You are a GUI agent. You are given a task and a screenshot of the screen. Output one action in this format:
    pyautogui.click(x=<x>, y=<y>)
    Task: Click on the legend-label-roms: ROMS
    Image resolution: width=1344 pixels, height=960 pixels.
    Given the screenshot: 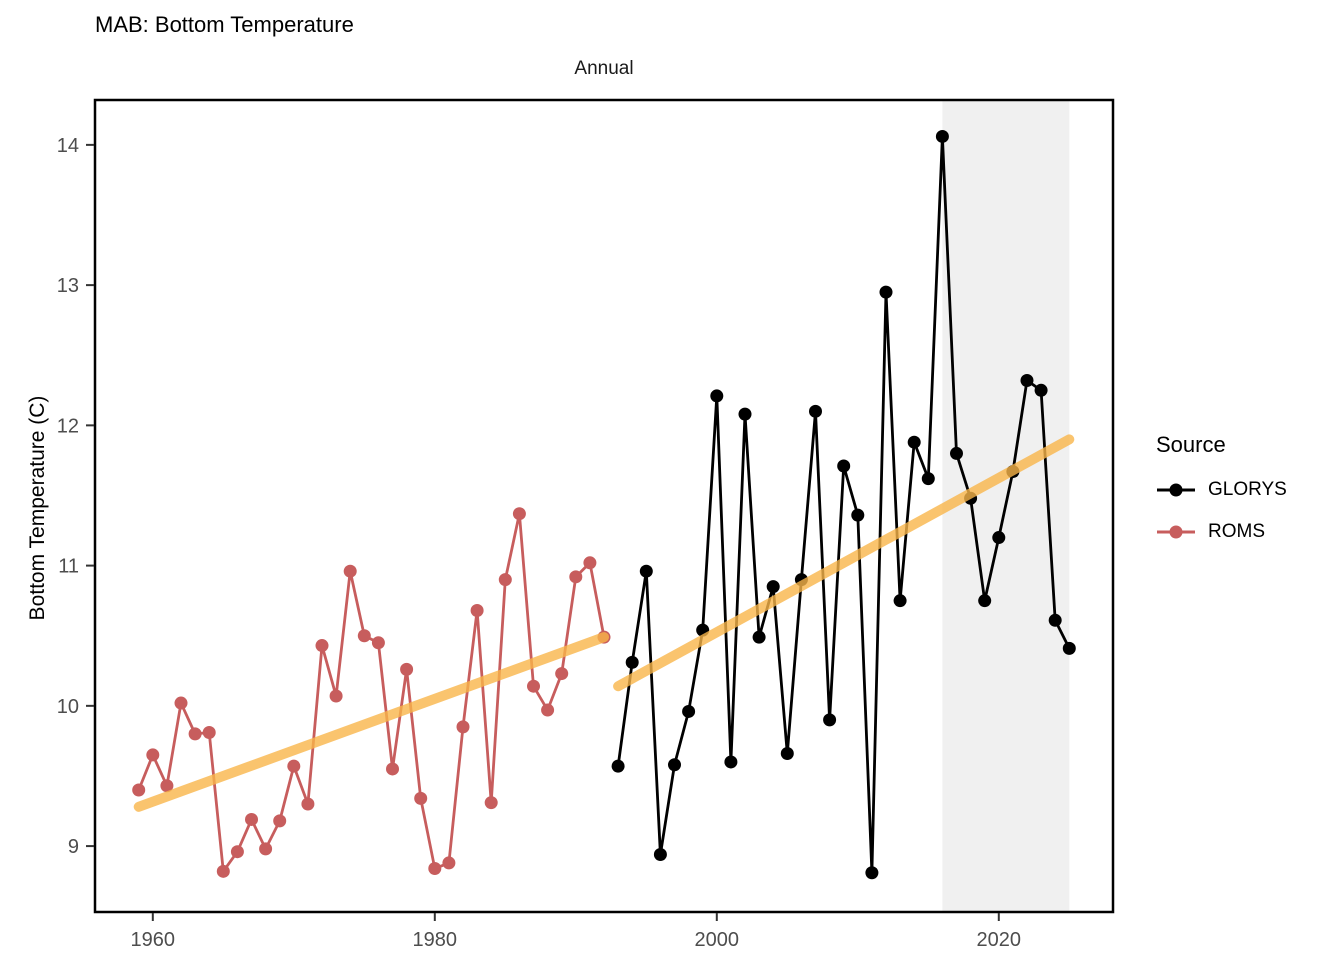 What is the action you would take?
    pyautogui.click(x=1236, y=531)
    